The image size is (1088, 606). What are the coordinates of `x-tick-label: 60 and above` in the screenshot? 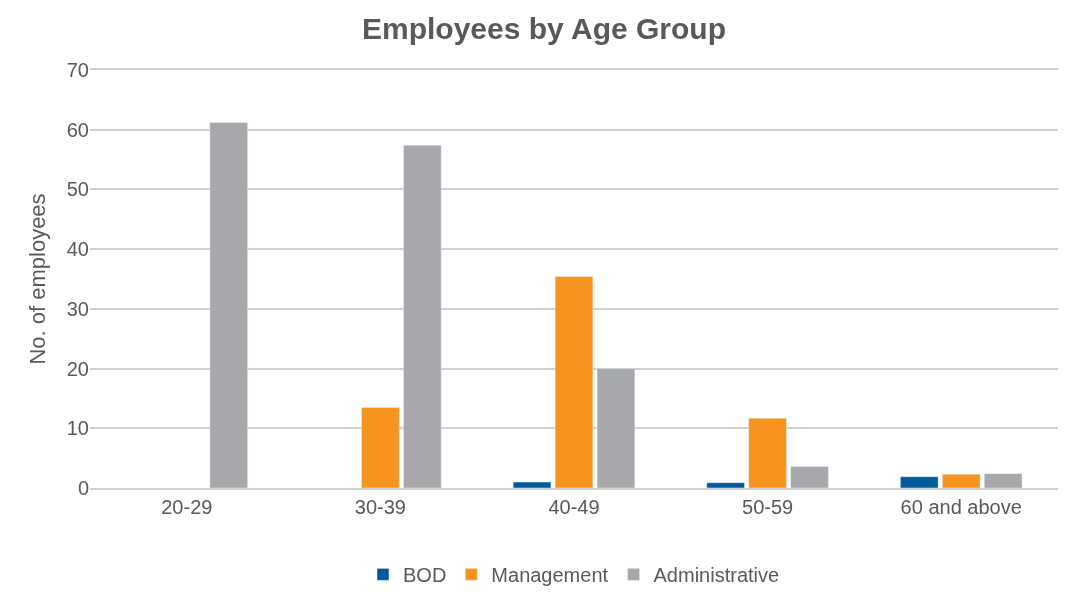 It's located at (961, 507).